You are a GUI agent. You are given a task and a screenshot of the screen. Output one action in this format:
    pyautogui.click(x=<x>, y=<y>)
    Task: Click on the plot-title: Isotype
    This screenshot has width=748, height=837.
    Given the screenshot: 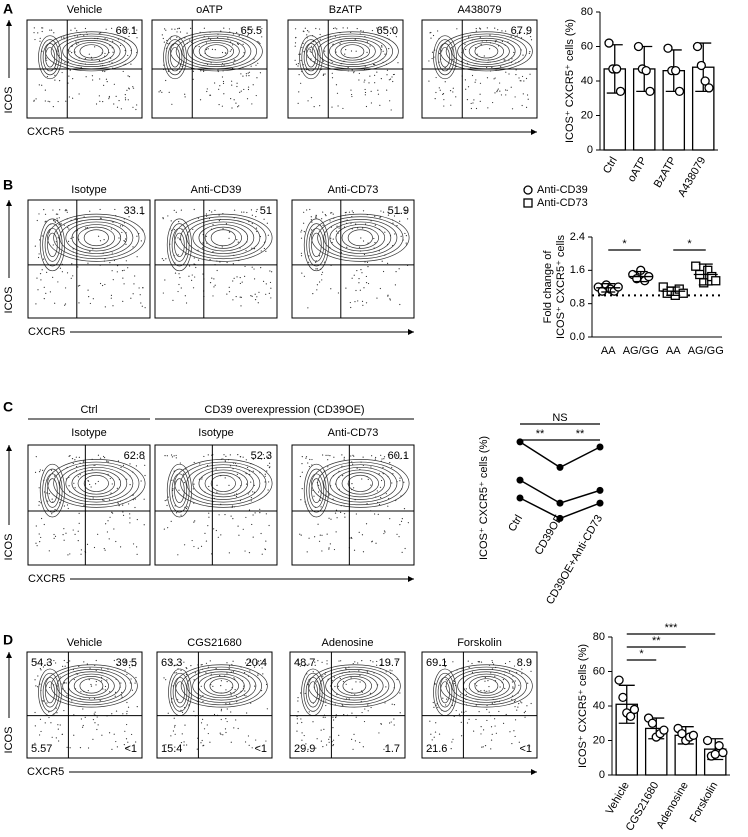 What is the action you would take?
    pyautogui.click(x=215, y=433)
    